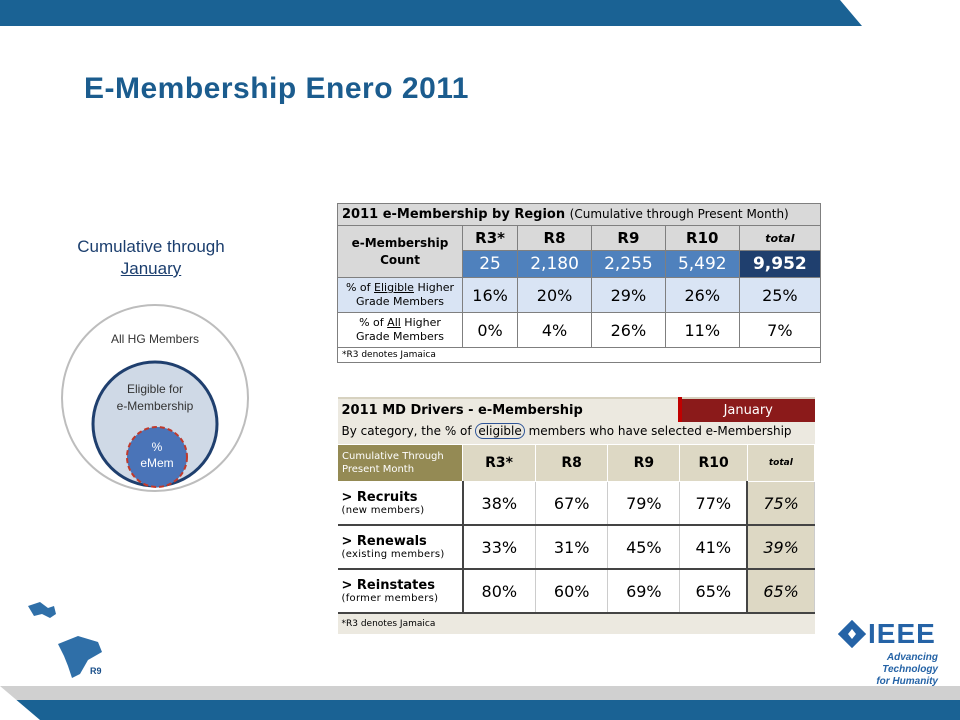  What do you see at coordinates (480, 693) in the screenshot?
I see `bottom-stripe` at bounding box center [480, 693].